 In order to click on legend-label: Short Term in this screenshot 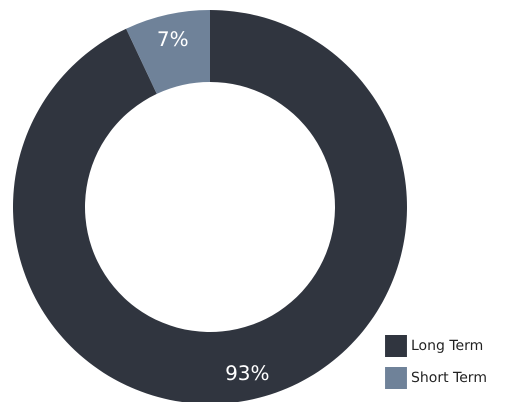, I will do `click(449, 378)`.